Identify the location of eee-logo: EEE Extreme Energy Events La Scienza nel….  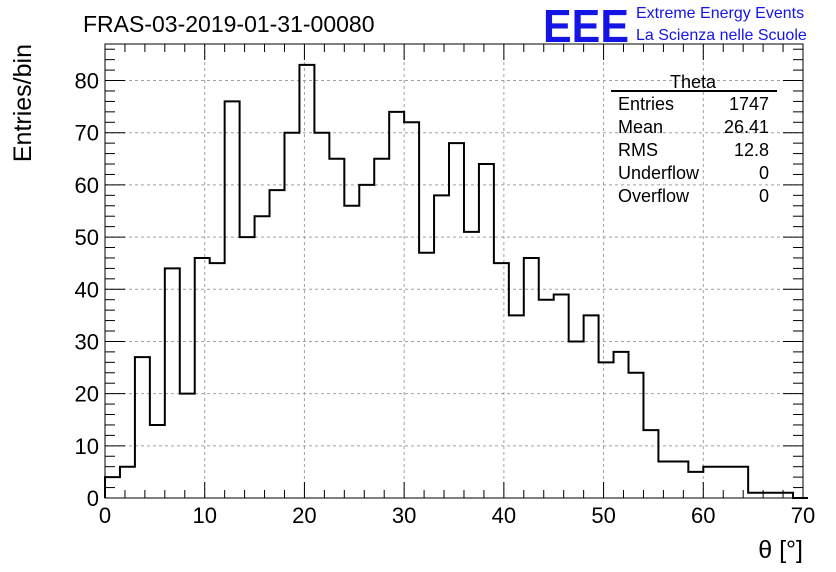
(675, 26).